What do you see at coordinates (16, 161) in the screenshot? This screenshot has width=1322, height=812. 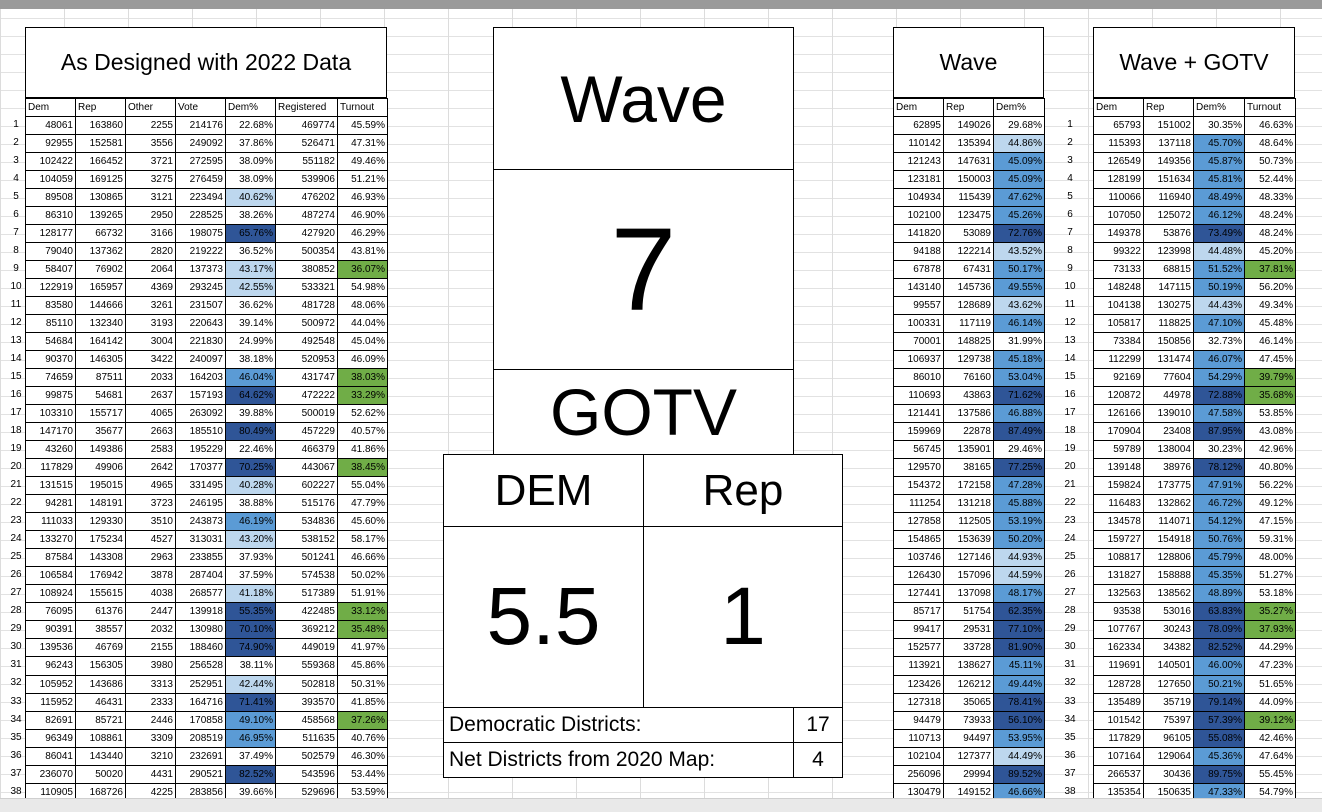 I see `row-number: 3` at bounding box center [16, 161].